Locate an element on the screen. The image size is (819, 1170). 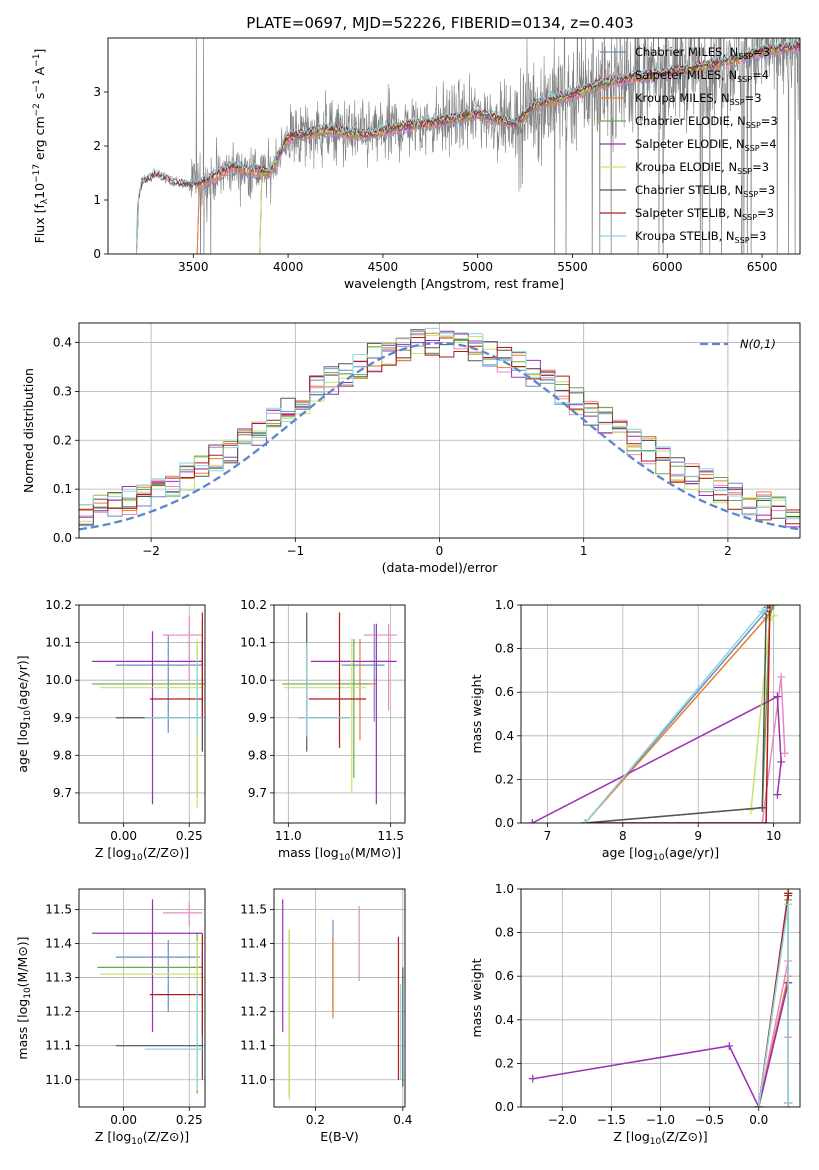
y-tick-label: 9.7 is located at coordinates (257, 793).